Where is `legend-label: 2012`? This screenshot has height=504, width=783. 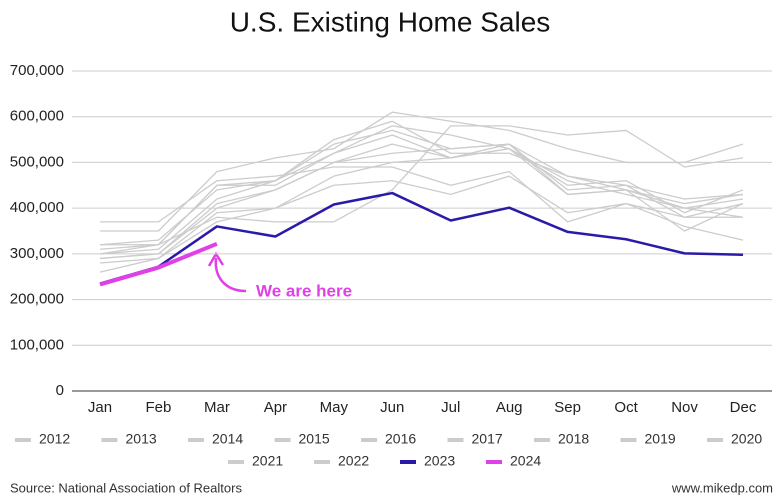 legend-label: 2012 is located at coordinates (54, 439).